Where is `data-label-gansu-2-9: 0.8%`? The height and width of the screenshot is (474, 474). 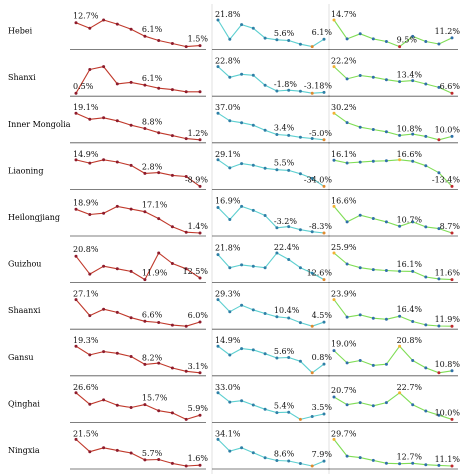 data-label-gansu-2-9: 0.8% is located at coordinates (322, 357).